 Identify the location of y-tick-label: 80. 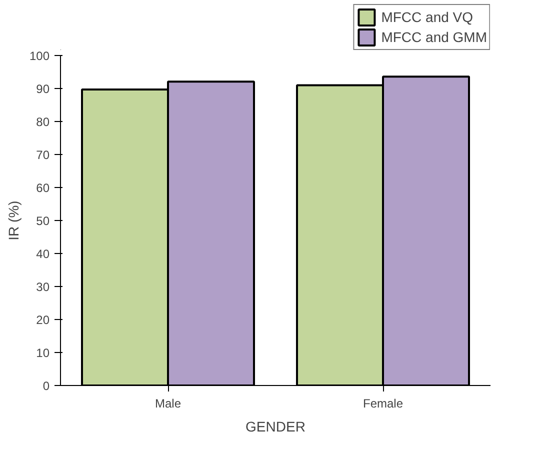
(43, 122).